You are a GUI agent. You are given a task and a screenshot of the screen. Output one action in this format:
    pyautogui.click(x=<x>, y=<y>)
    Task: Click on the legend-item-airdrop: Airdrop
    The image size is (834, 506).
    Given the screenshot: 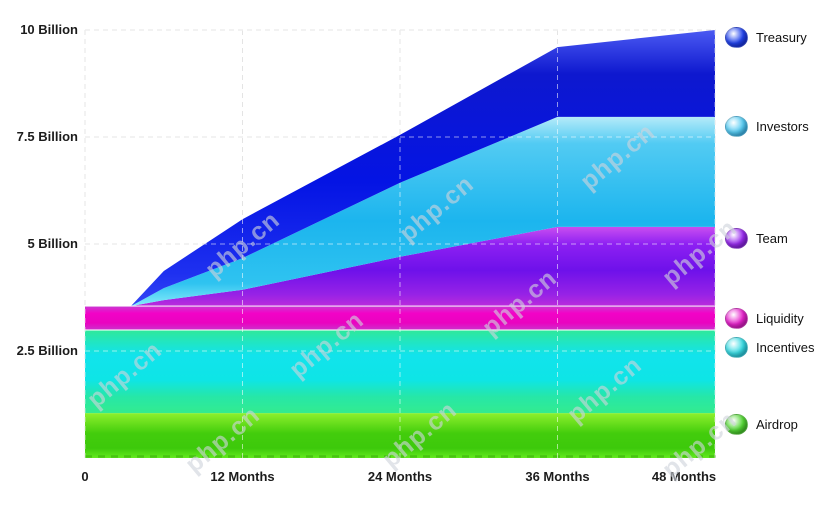 What is the action you would take?
    pyautogui.click(x=761, y=424)
    